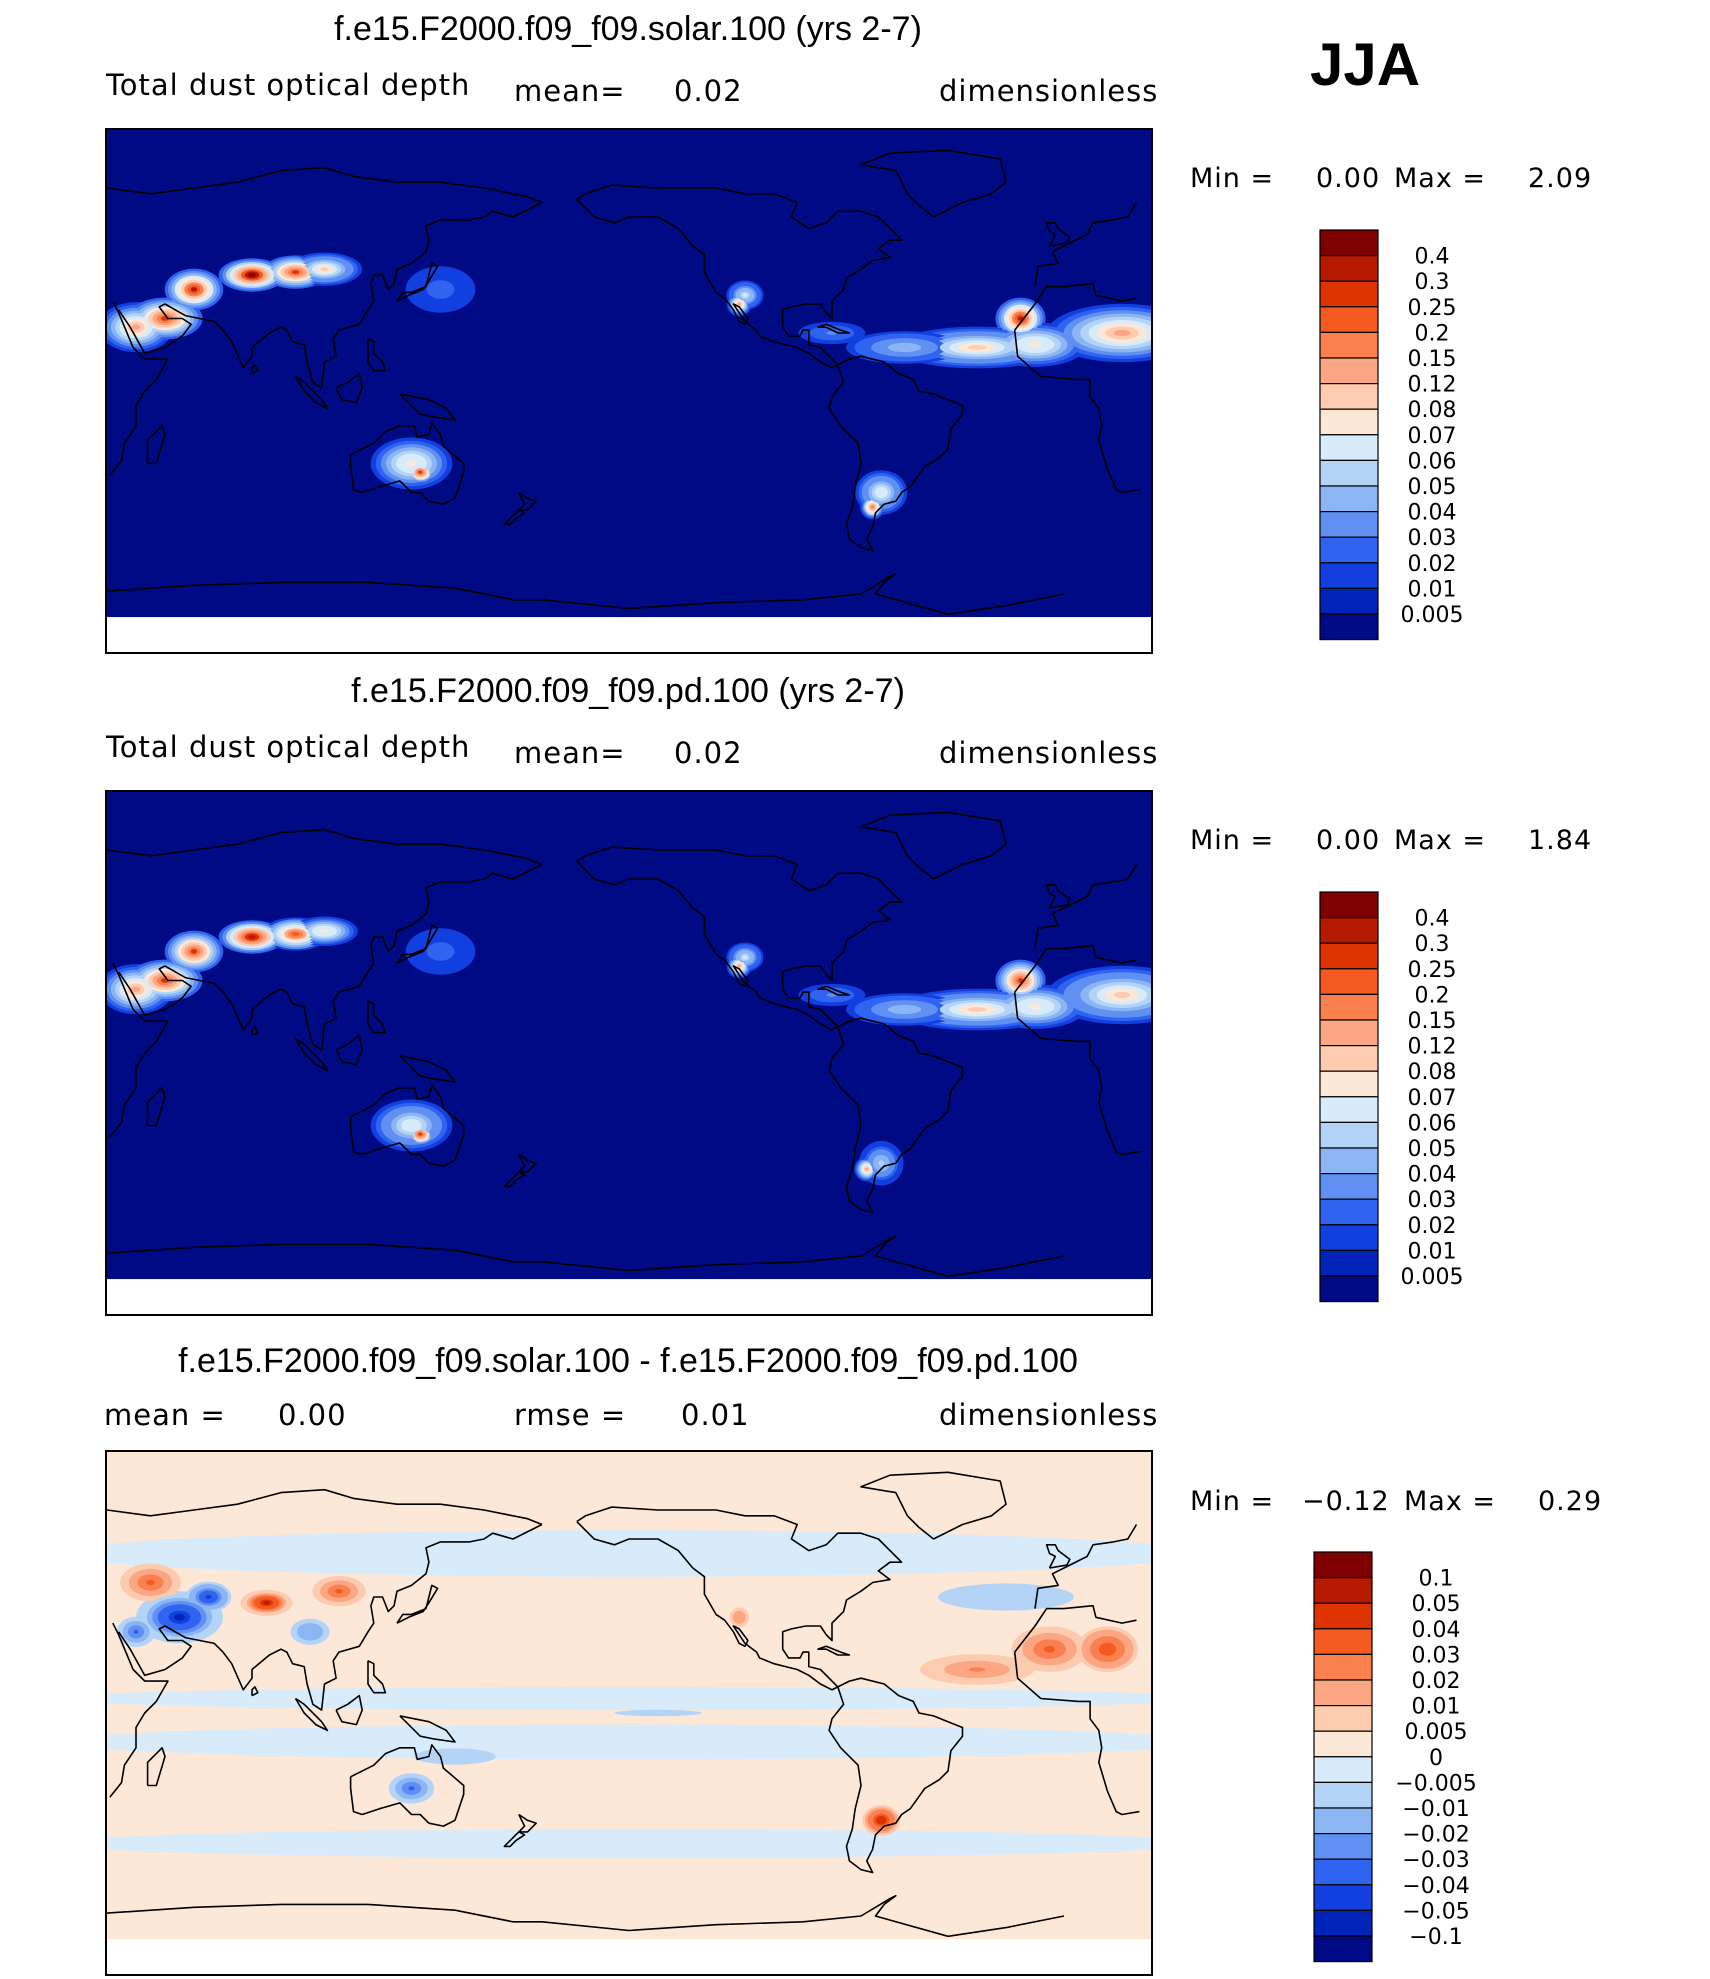  What do you see at coordinates (570, 753) in the screenshot?
I see `panel-2-mean-label: mean=` at bounding box center [570, 753].